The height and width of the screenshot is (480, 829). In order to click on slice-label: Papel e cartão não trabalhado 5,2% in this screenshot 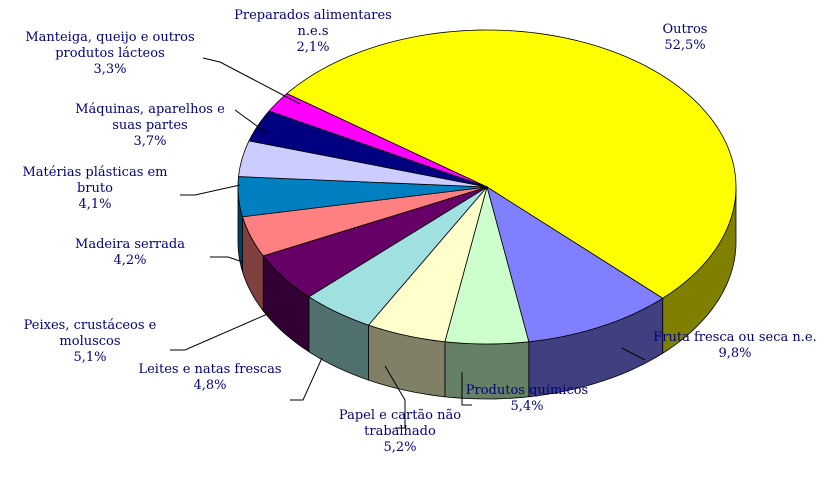, I will do `click(400, 432)`.